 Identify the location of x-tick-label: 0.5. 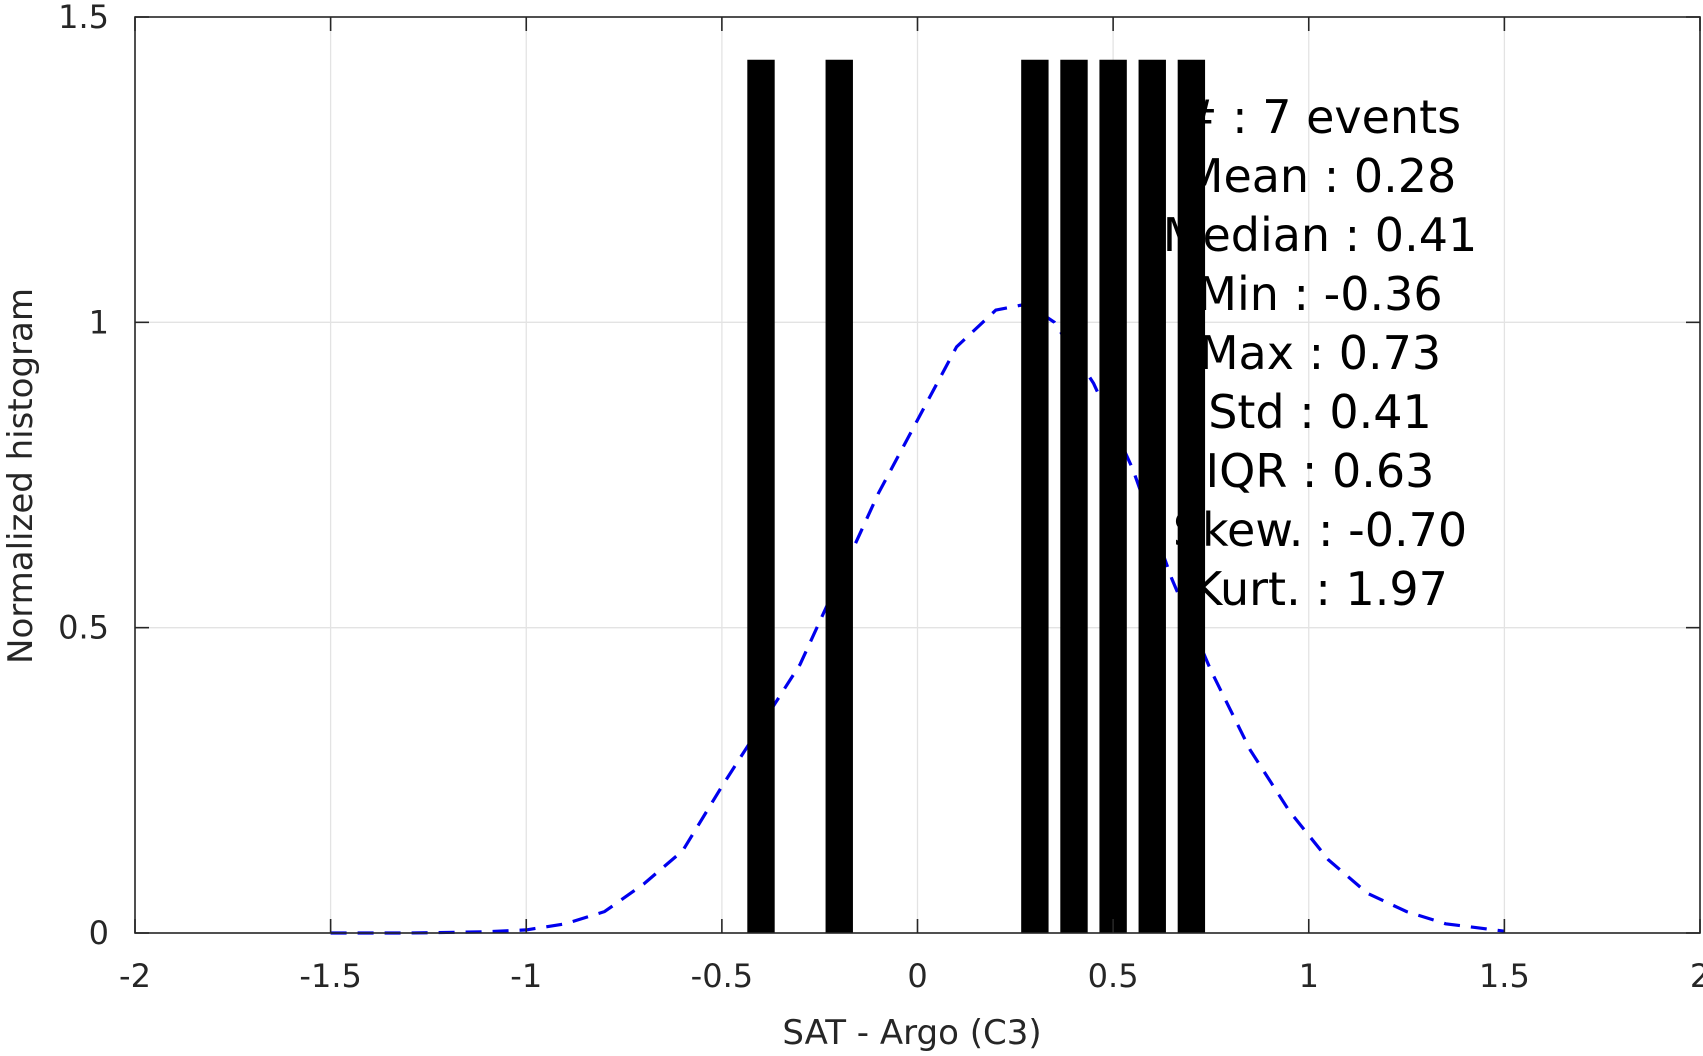
(1113, 976).